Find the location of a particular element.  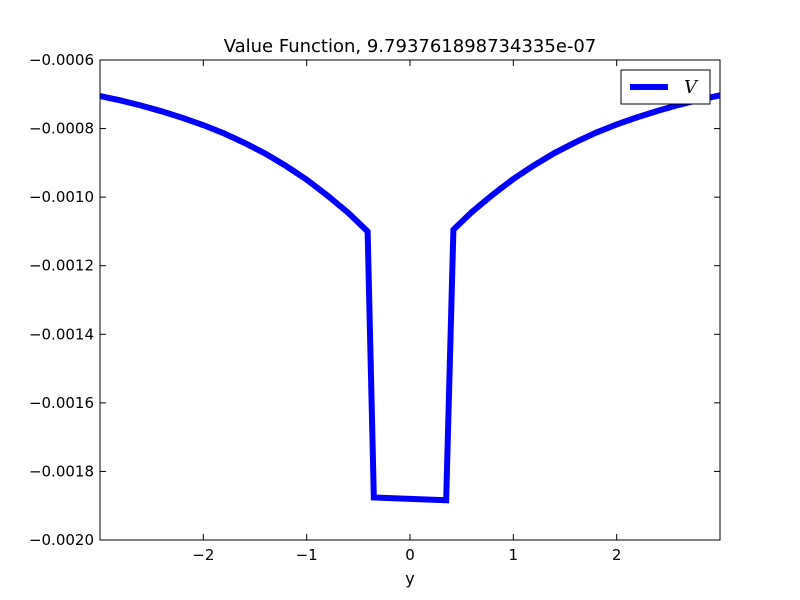

x-tick-label: −1 is located at coordinates (307, 555).